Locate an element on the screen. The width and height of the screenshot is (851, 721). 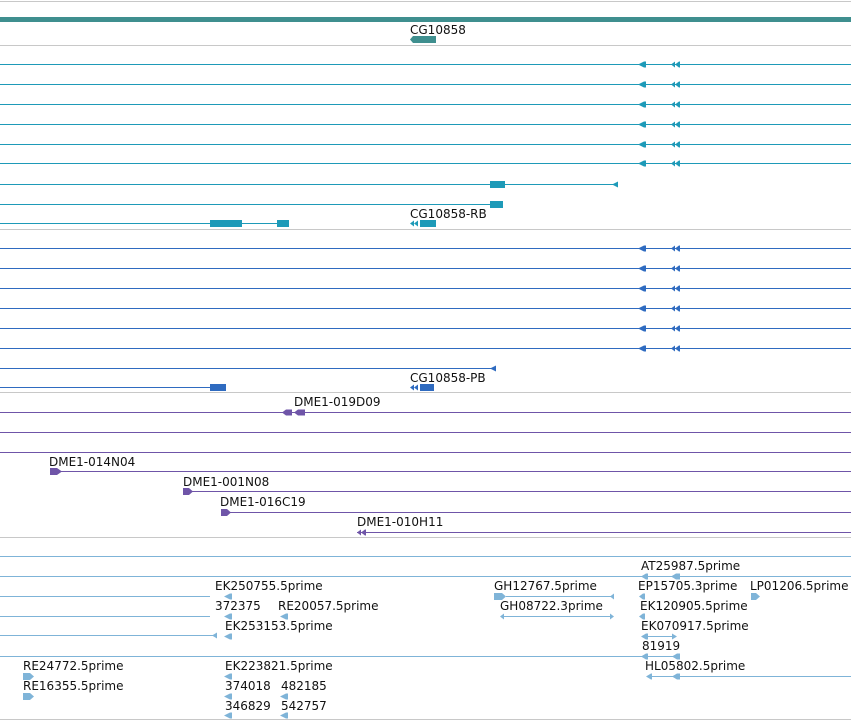
est-label: 372375 is located at coordinates (238, 606).